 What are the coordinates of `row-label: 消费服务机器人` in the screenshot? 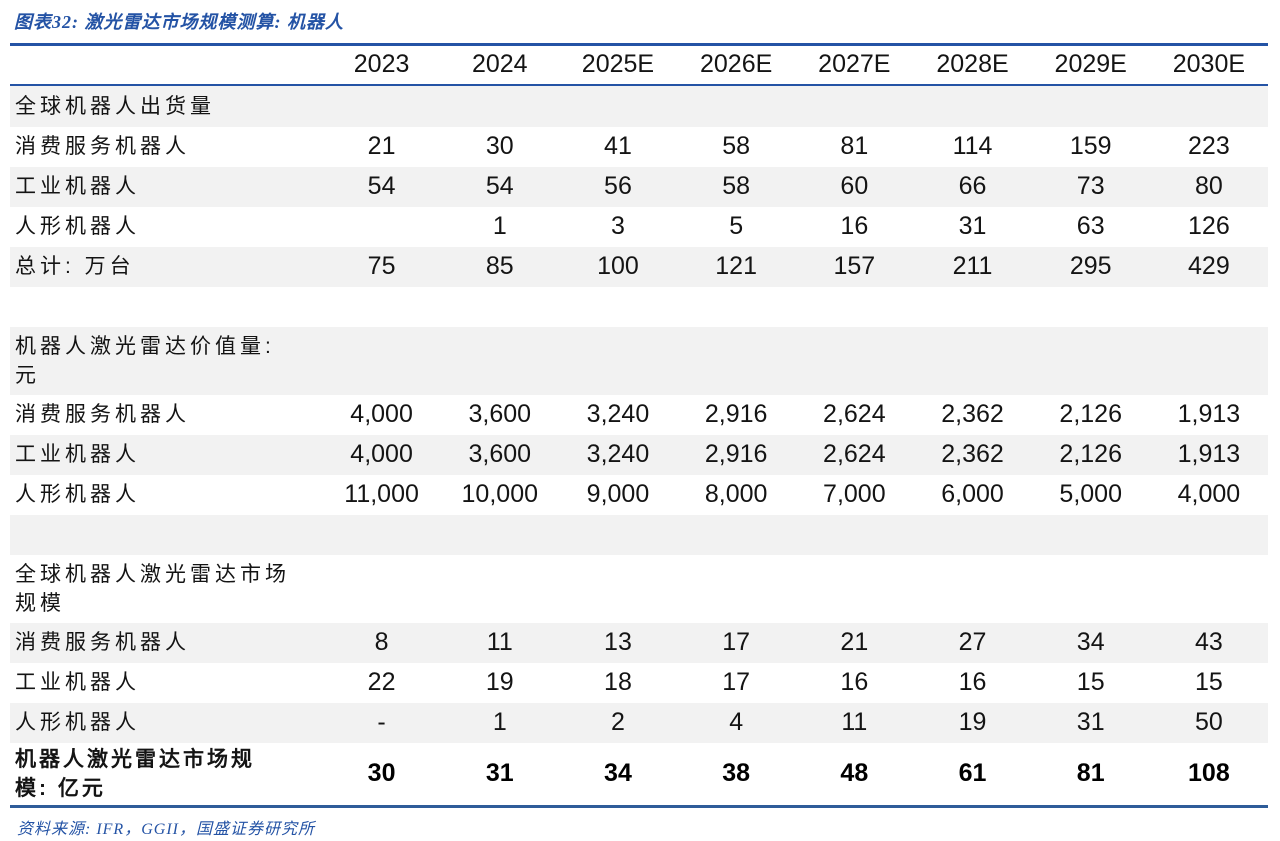 It's located at (102, 642).